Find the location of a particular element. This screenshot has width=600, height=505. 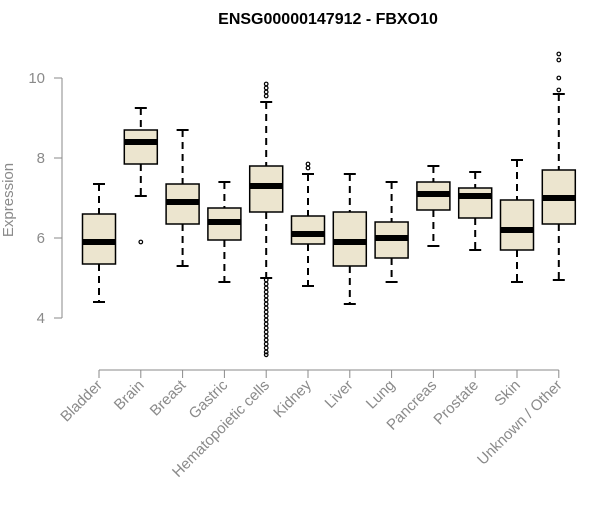

x-tick-label: Kidney is located at coordinates (292, 398).